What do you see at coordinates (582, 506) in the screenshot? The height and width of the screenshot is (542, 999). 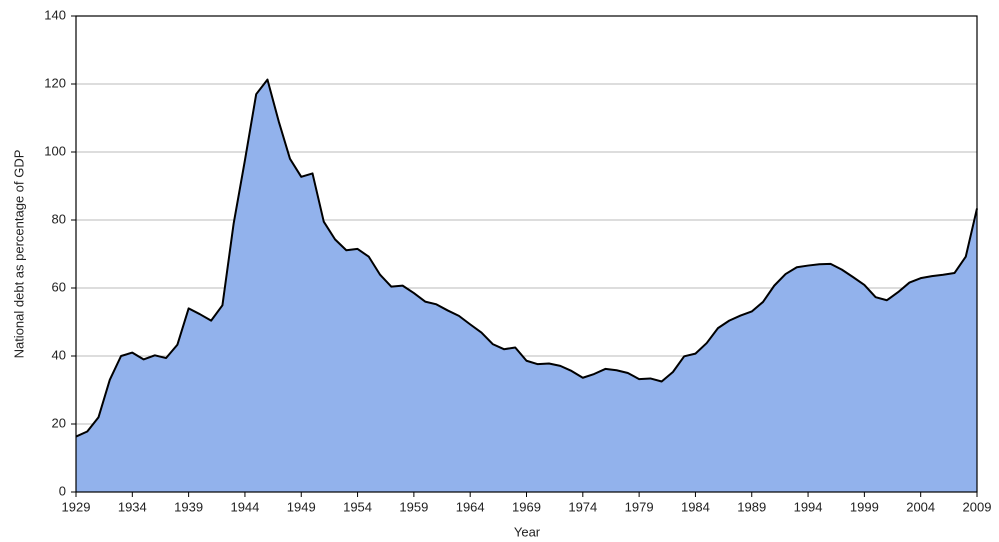 I see `x-tick-label: 1974` at bounding box center [582, 506].